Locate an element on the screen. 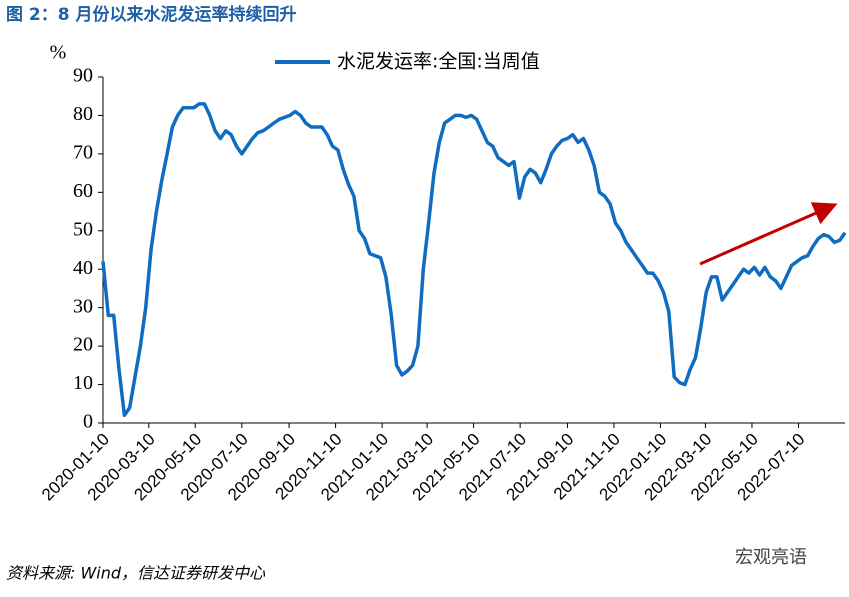 Image resolution: width=849 pixels, height=597 pixels. source-note: 资料来源: Wind，信达证券研发中心 is located at coordinates (136, 573).